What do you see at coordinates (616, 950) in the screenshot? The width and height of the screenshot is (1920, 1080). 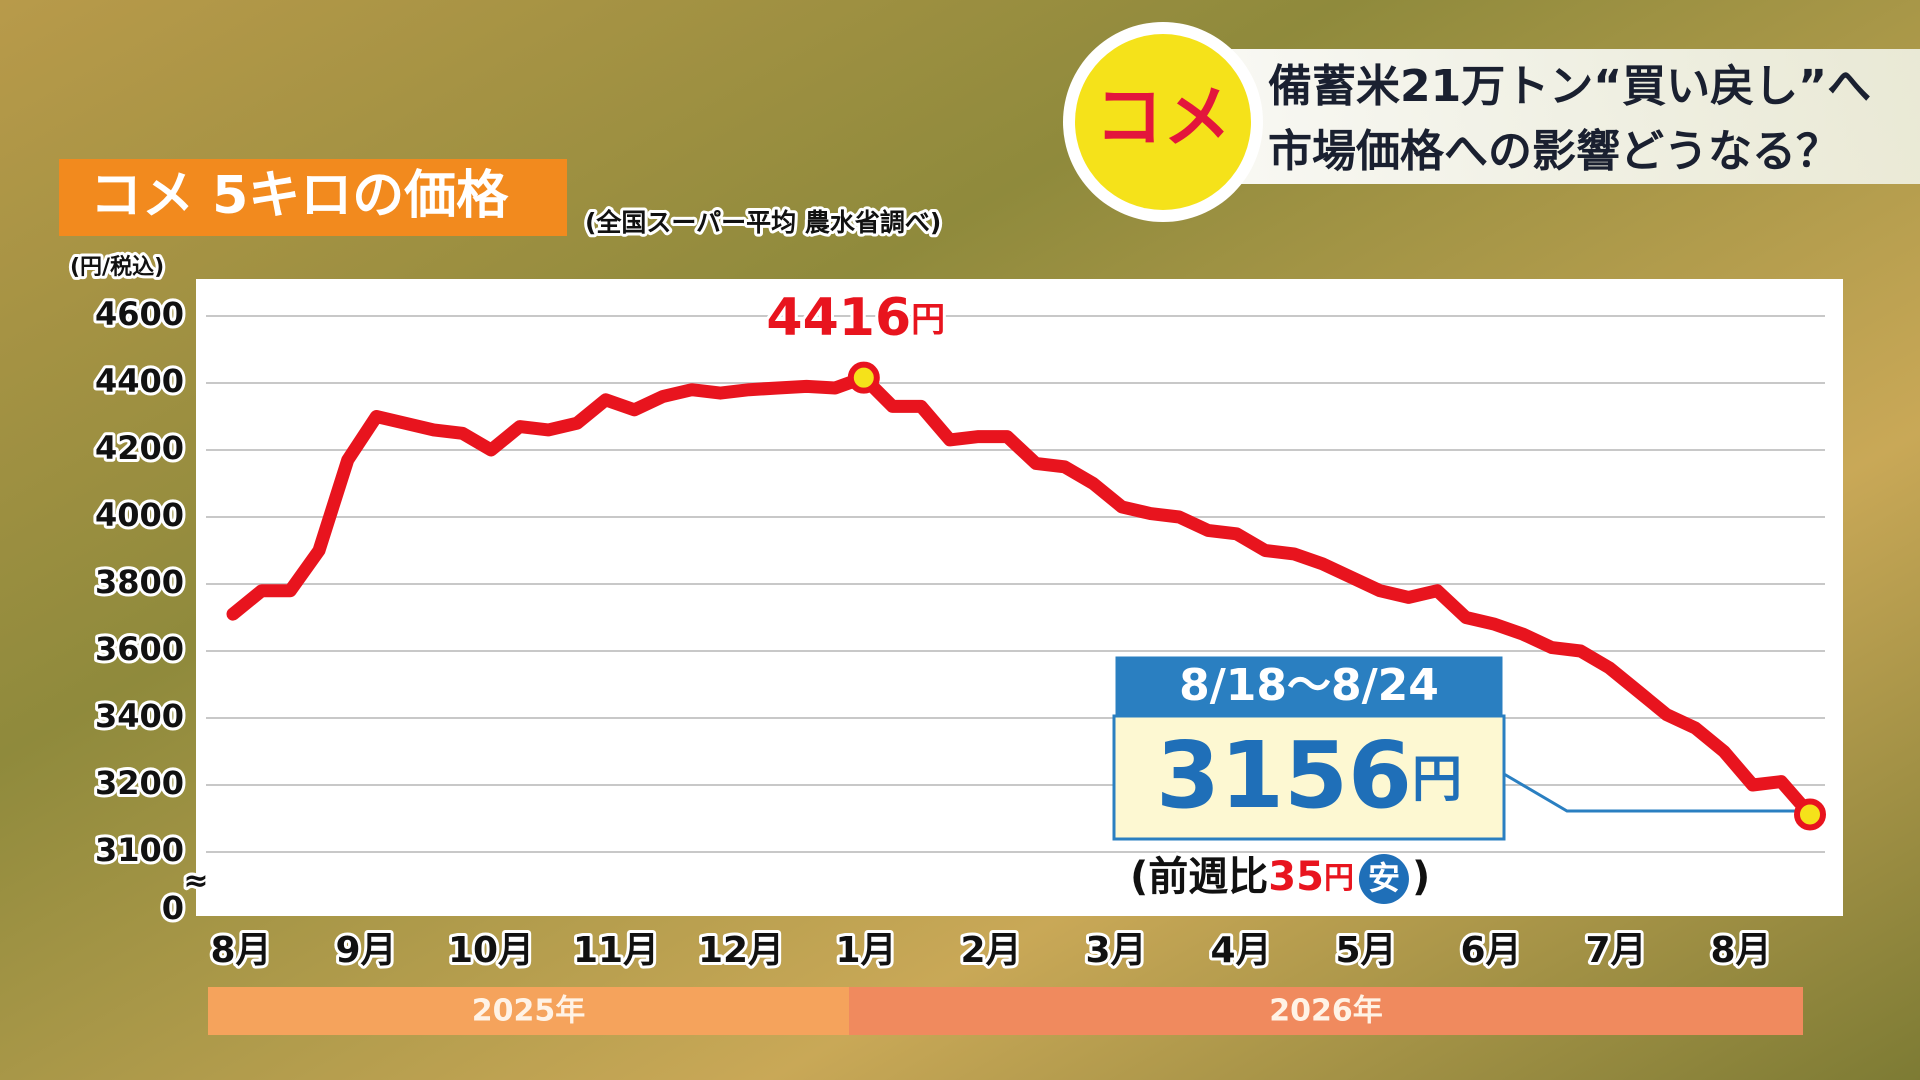 I see `x-tick-label: 11月` at bounding box center [616, 950].